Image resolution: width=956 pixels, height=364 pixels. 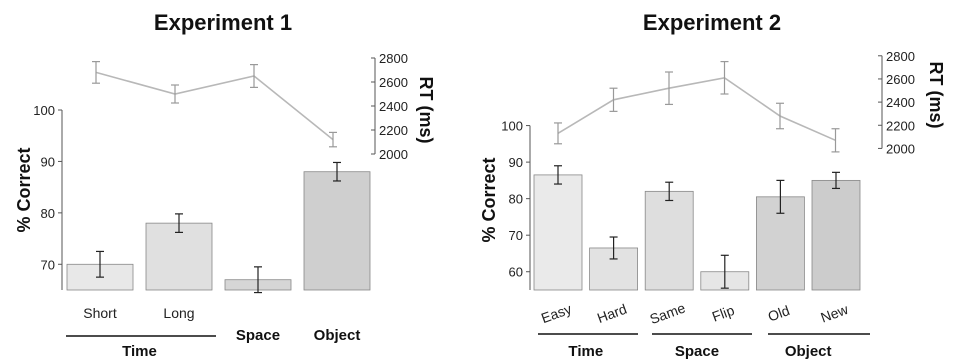 What do you see at coordinates (223, 22) in the screenshot?
I see `chart-title: Experiment 1` at bounding box center [223, 22].